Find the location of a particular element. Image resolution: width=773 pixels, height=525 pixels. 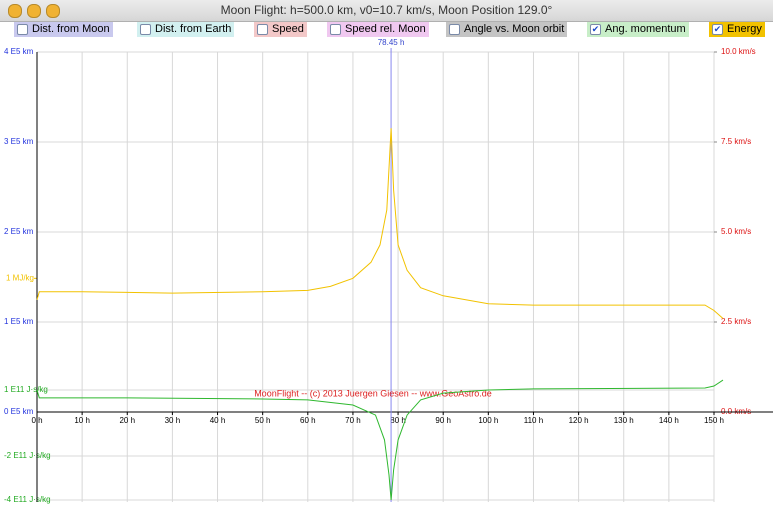

time-marker-label: 78.45 h is located at coordinates (391, 42).